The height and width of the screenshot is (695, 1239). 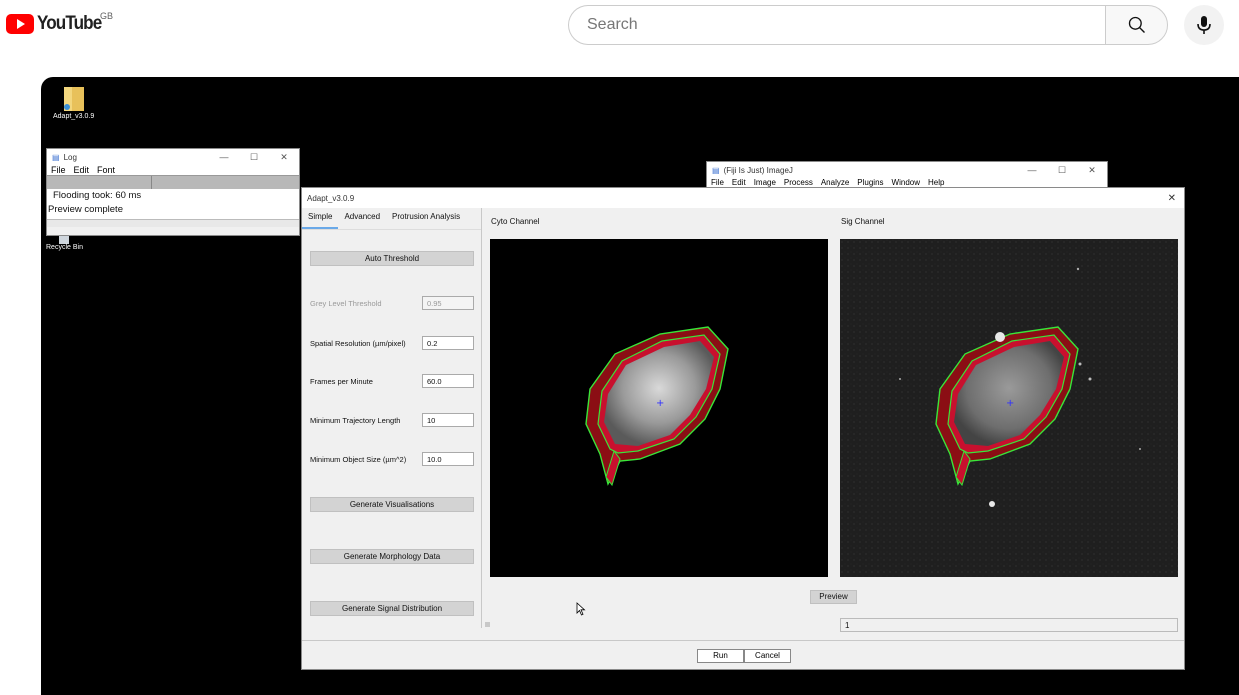 What do you see at coordinates (173, 170) in the screenshot?
I see `log-menubar: File Edit Font` at bounding box center [173, 170].